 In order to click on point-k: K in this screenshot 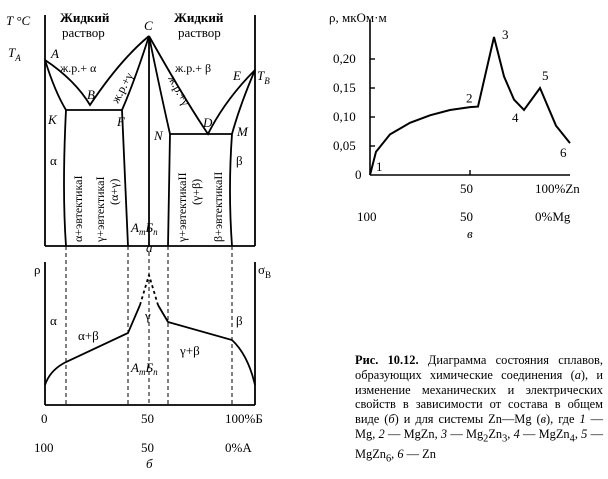, I will do `click(52, 119)`.